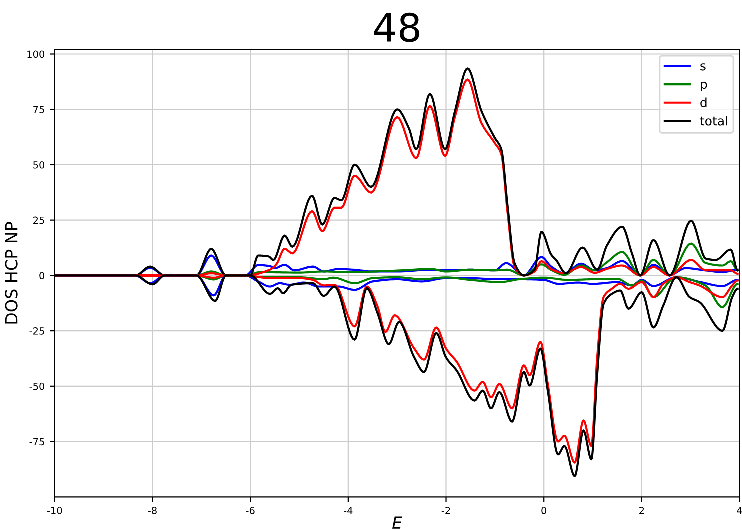 This screenshot has height=530, width=742. What do you see at coordinates (397, 522) in the screenshot?
I see `x-axis-title: E` at bounding box center [397, 522].